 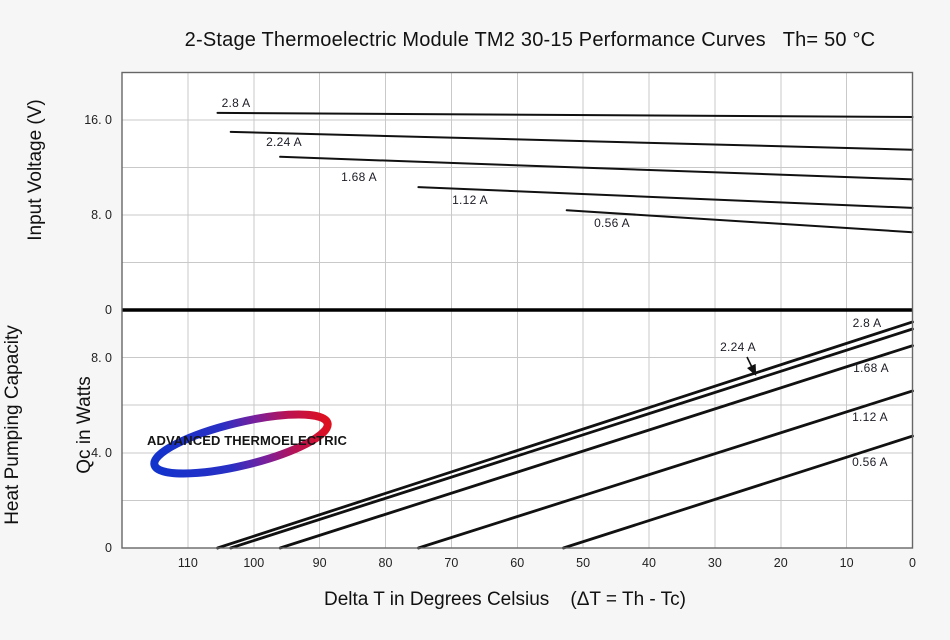 I want to click on y-tick-voltage-8: 8. 0, so click(x=101, y=215).